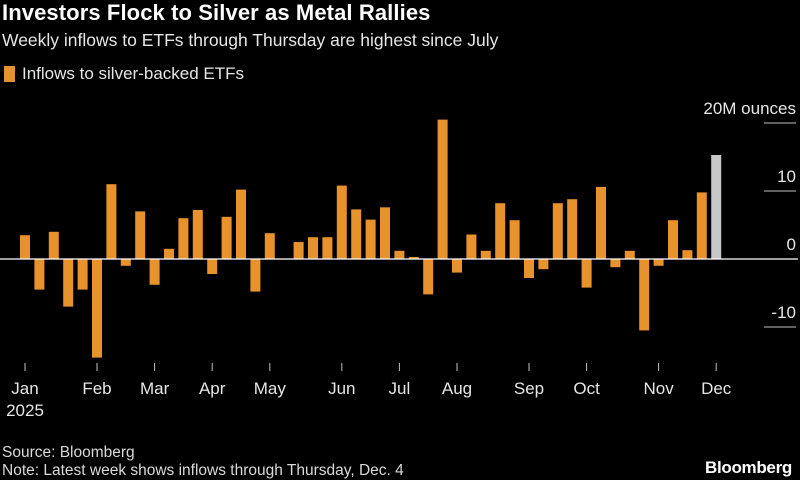 The image size is (800, 480). Describe the element at coordinates (586, 388) in the screenshot. I see `x-tick-label: Oct` at that location.